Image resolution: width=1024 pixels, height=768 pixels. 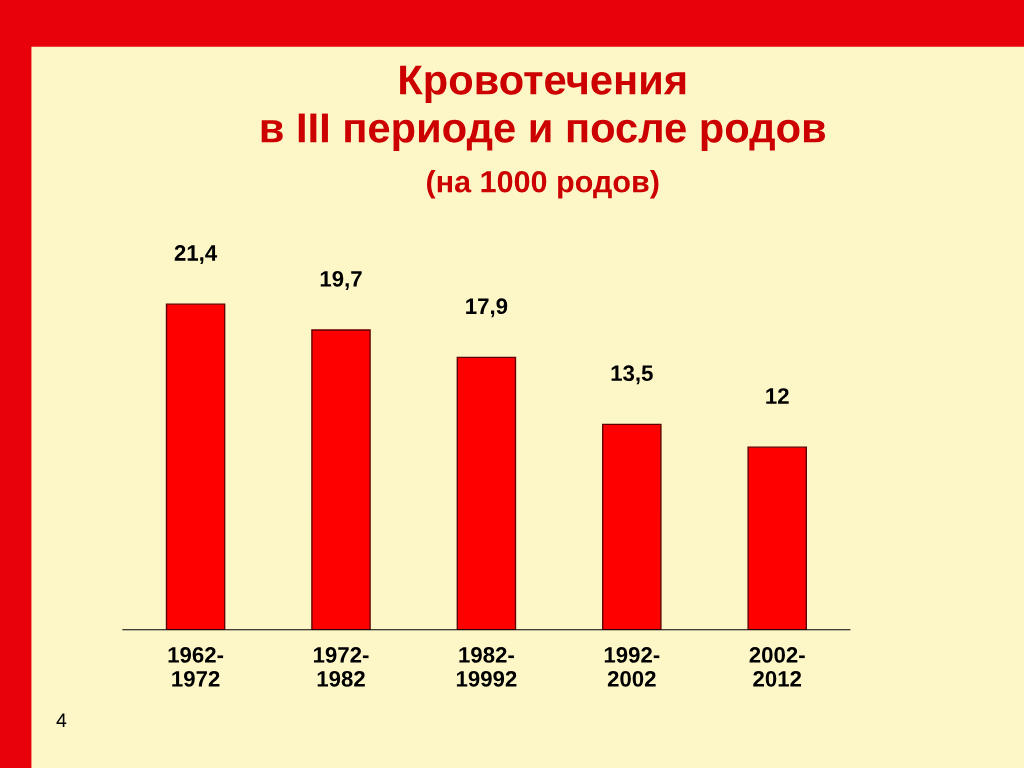 I want to click on chart-title: Кровотечения в III периоде и после родов, so click(x=543, y=108).